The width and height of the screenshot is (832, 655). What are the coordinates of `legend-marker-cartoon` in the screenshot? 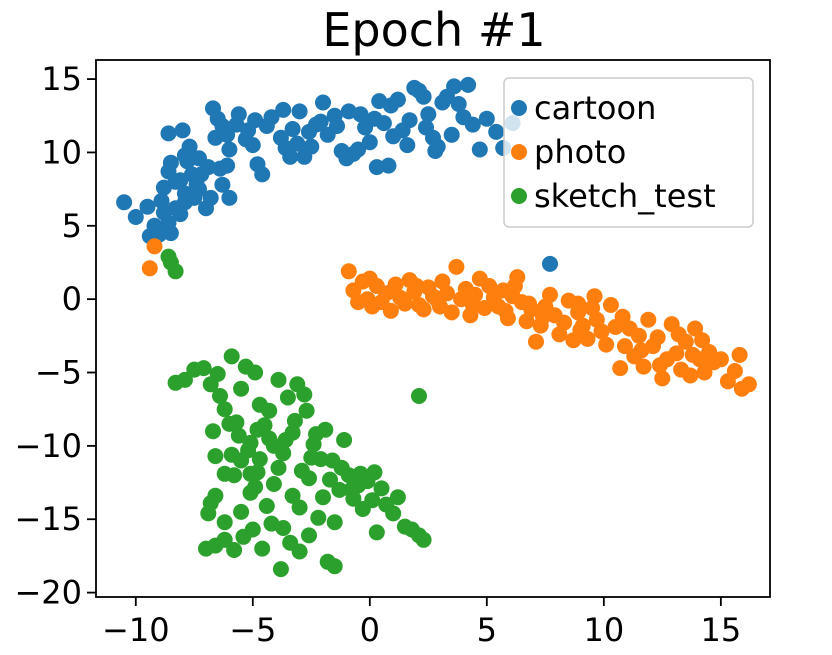 It's located at (519, 108).